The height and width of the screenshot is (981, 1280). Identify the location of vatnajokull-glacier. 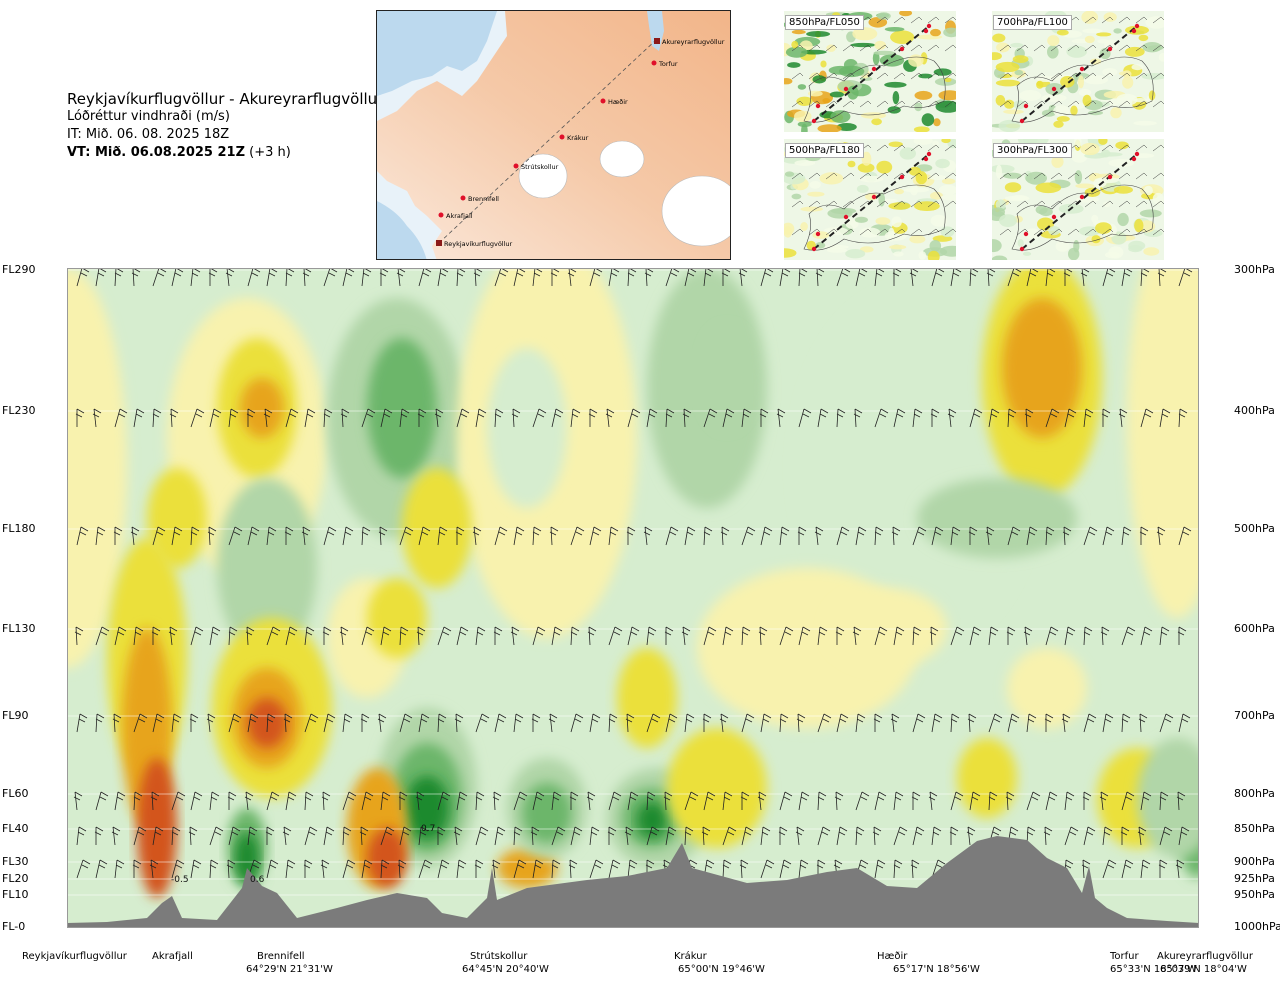
(695, 211).